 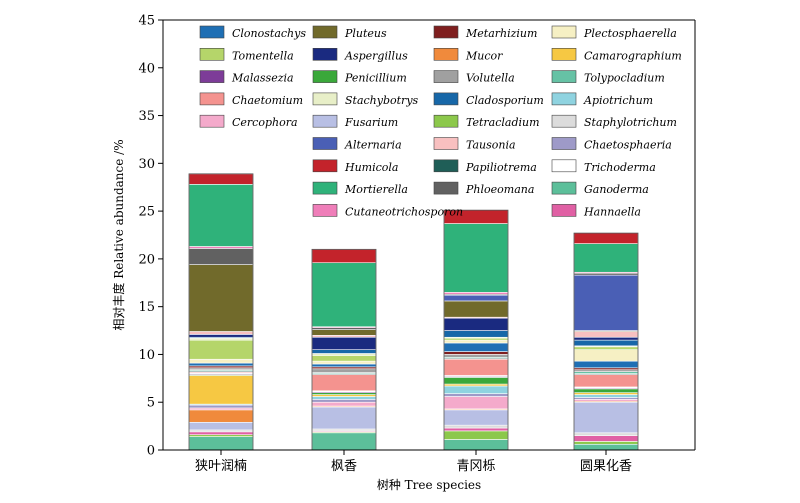 I want to click on legend-label-ganoderma: Ganoderma, so click(x=616, y=189).